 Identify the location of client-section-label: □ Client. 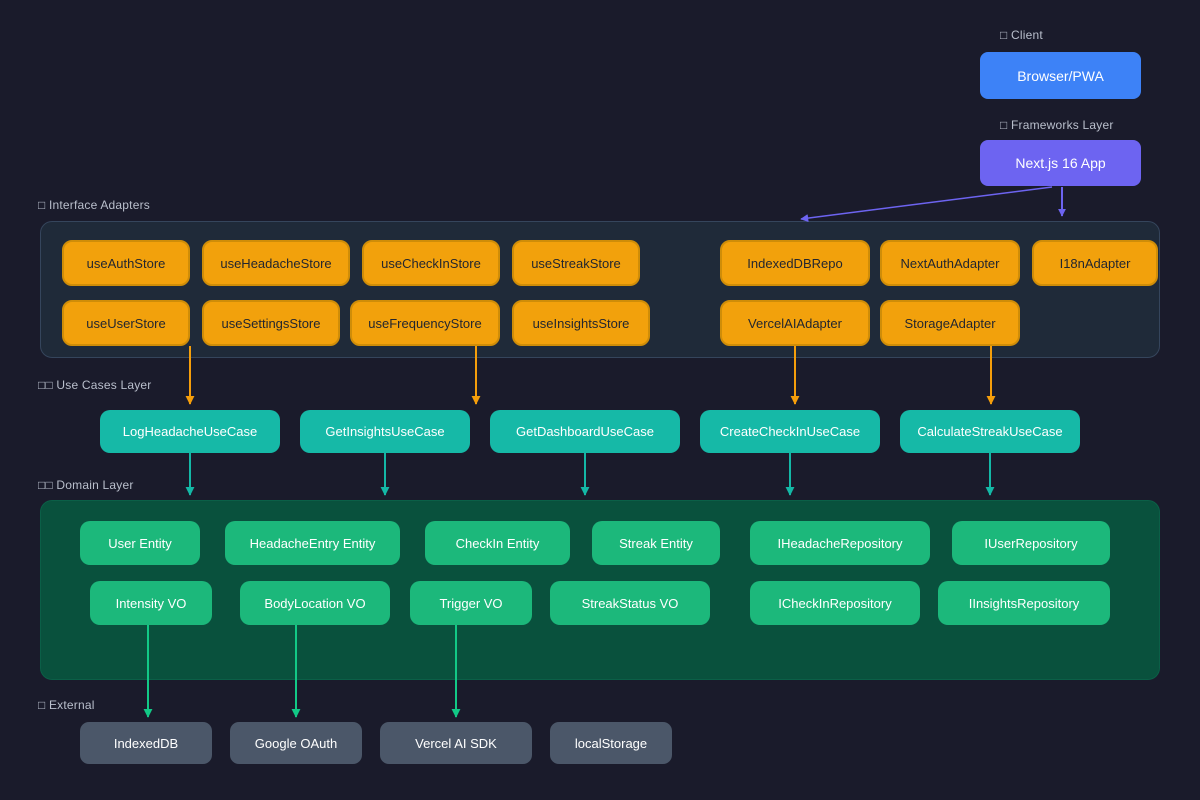
(1021, 35).